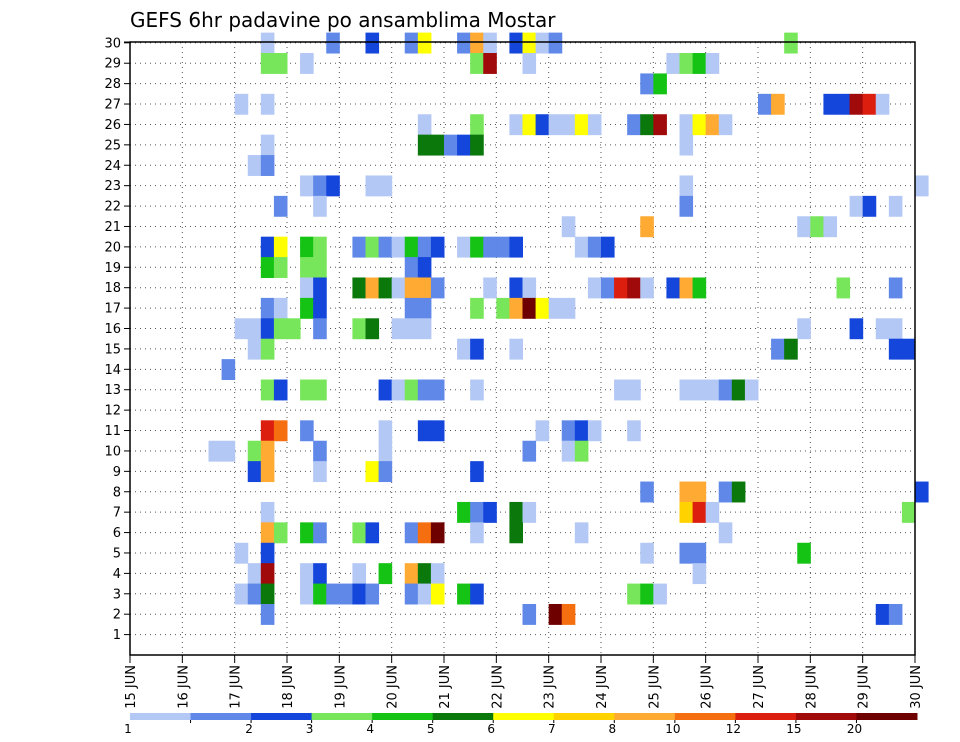  I want to click on colorbar-label: 3, so click(310, 729).